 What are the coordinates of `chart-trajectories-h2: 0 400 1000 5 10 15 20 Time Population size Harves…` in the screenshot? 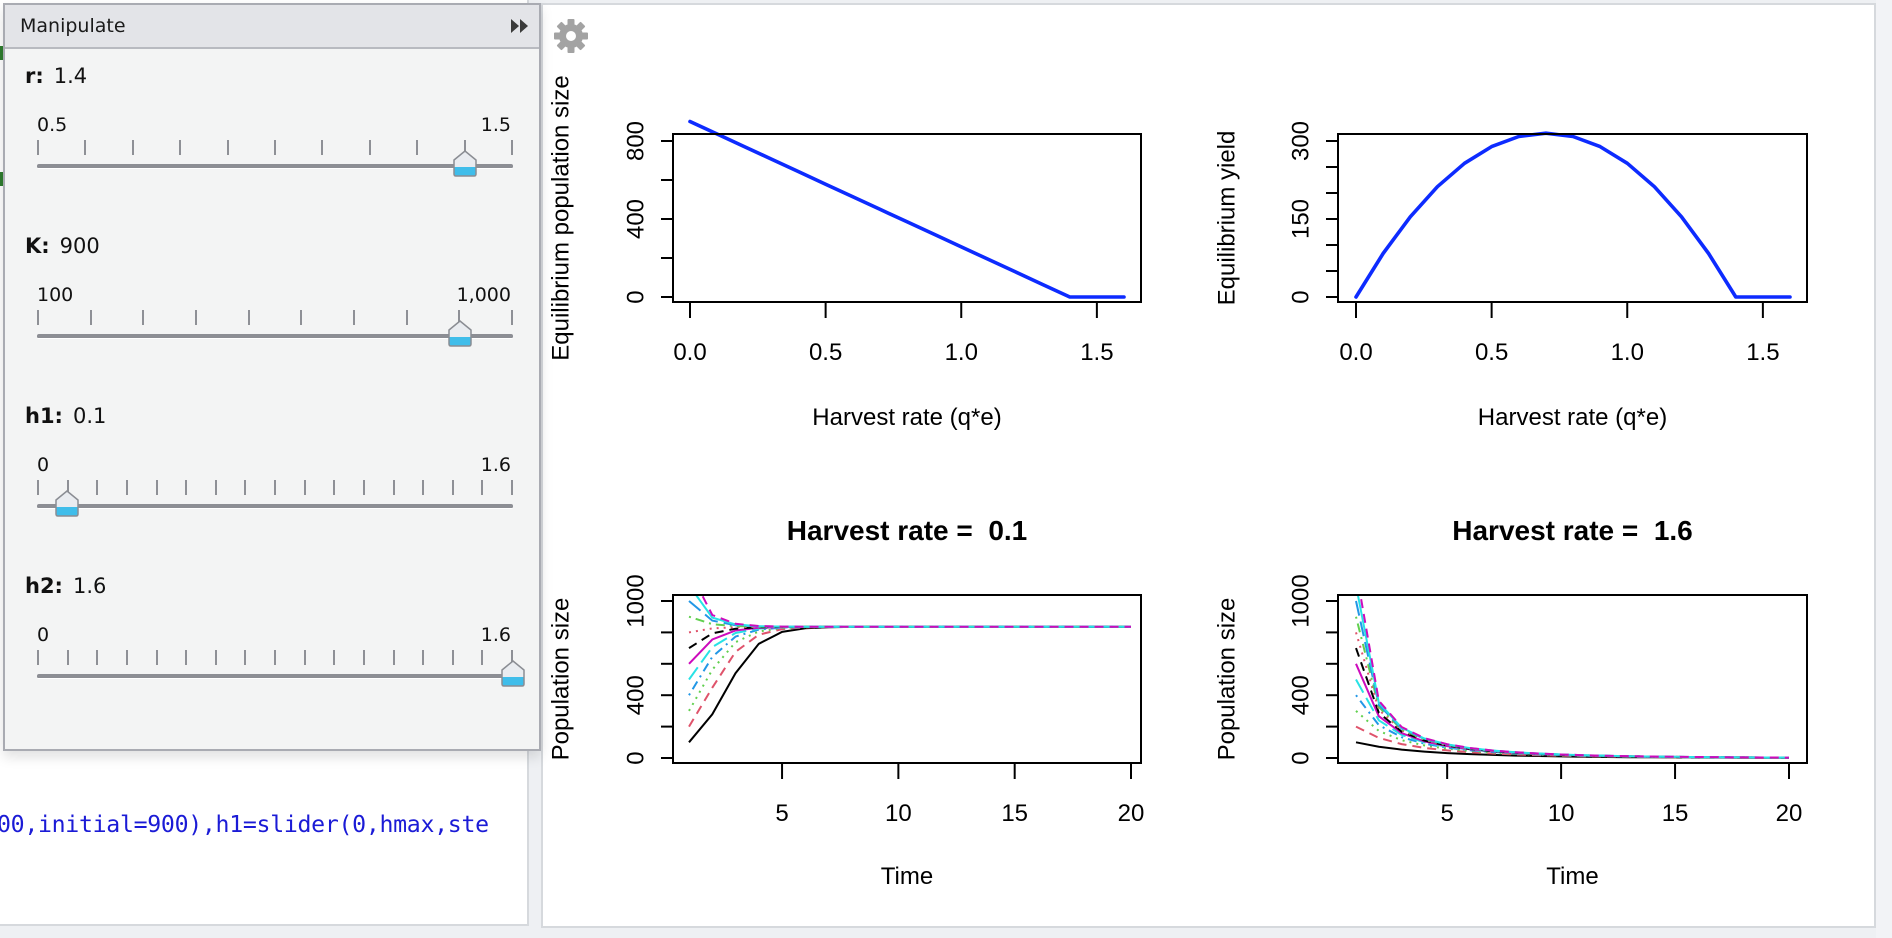 It's located at (1510, 702).